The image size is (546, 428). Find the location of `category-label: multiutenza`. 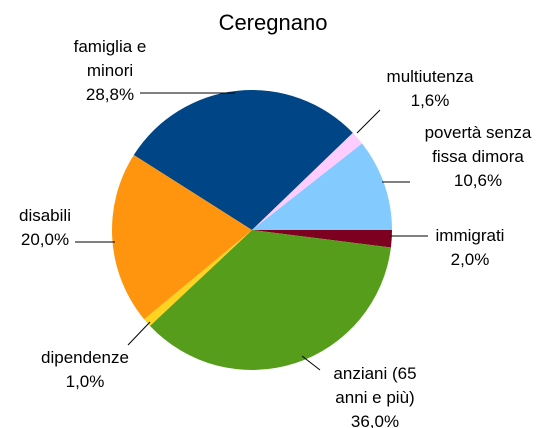

category-label: multiutenza is located at coordinates (430, 76).